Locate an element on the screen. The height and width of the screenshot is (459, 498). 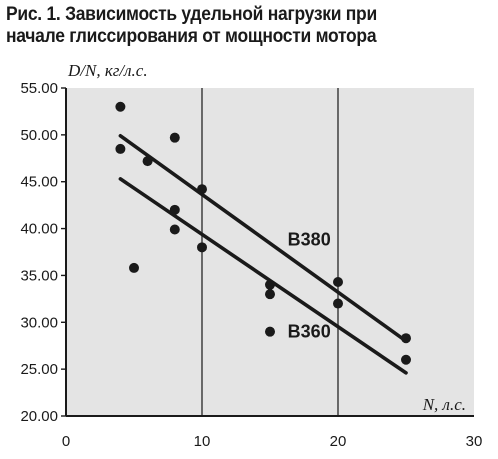
x-tick-label: 0 is located at coordinates (66, 441).